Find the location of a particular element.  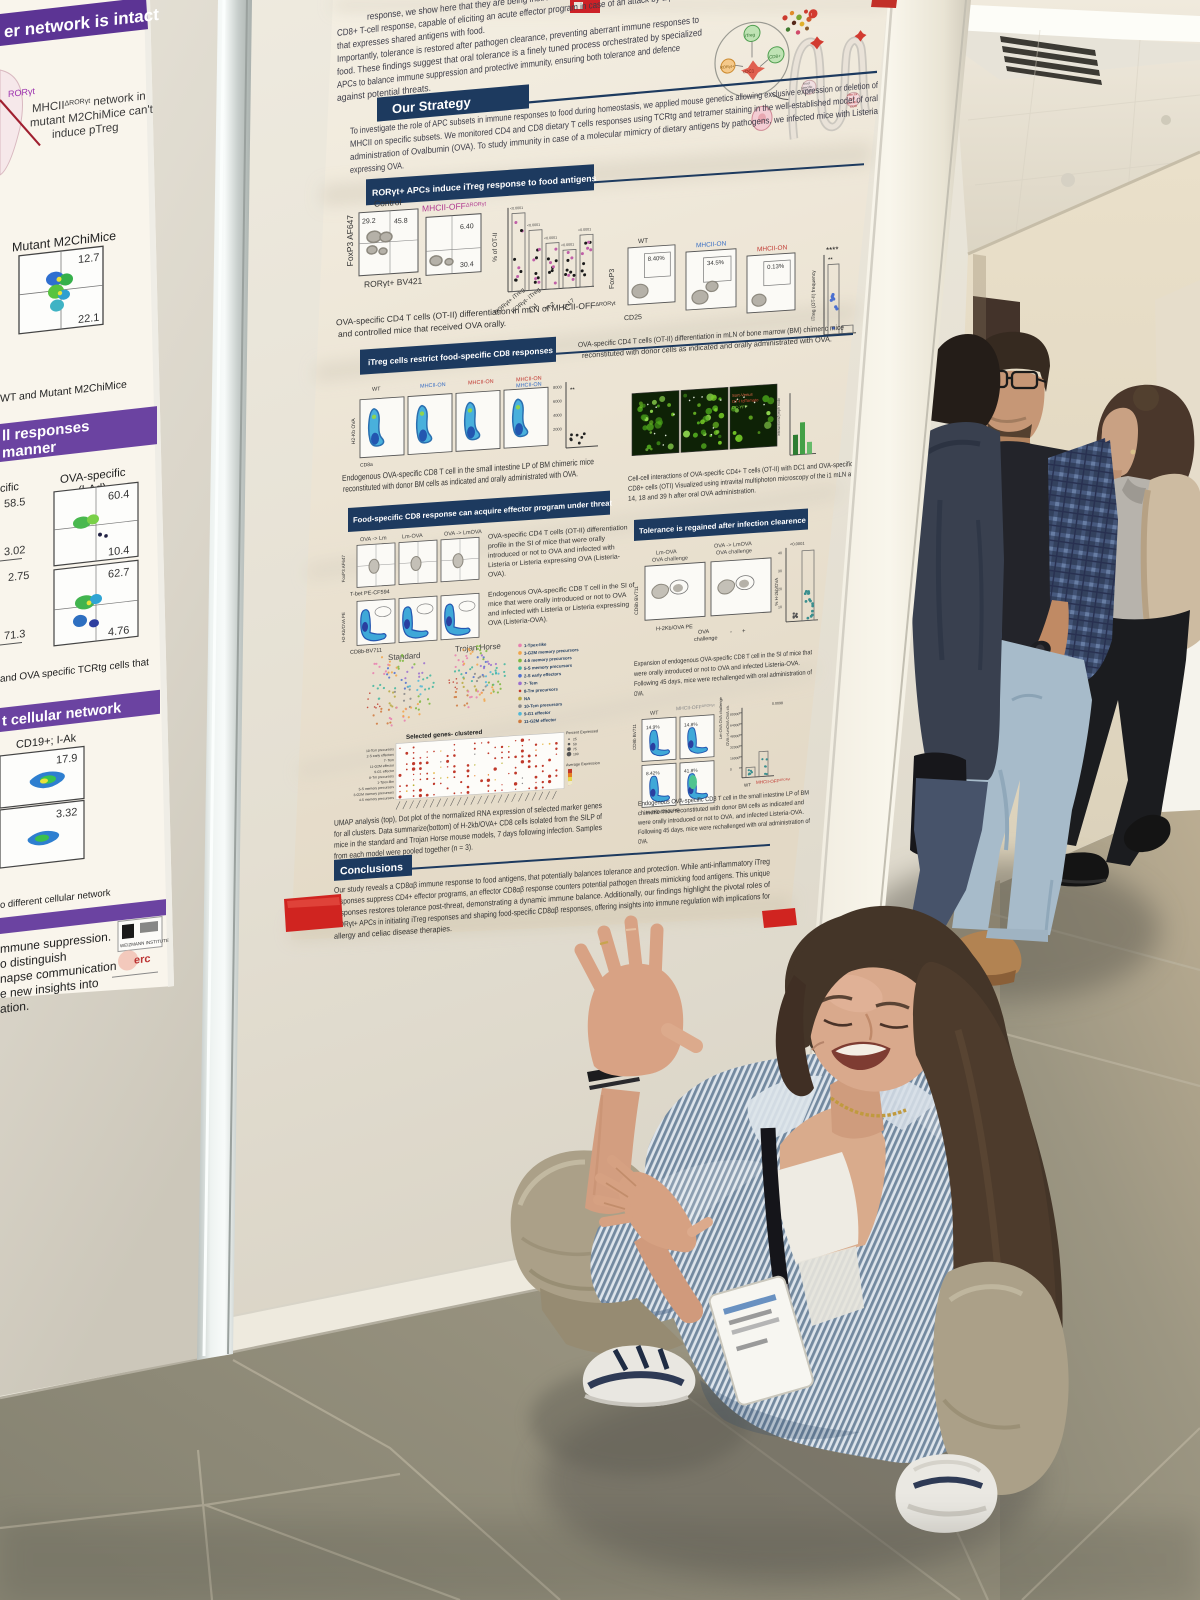

svg-text: 12.7 is located at coordinates (88, 259).